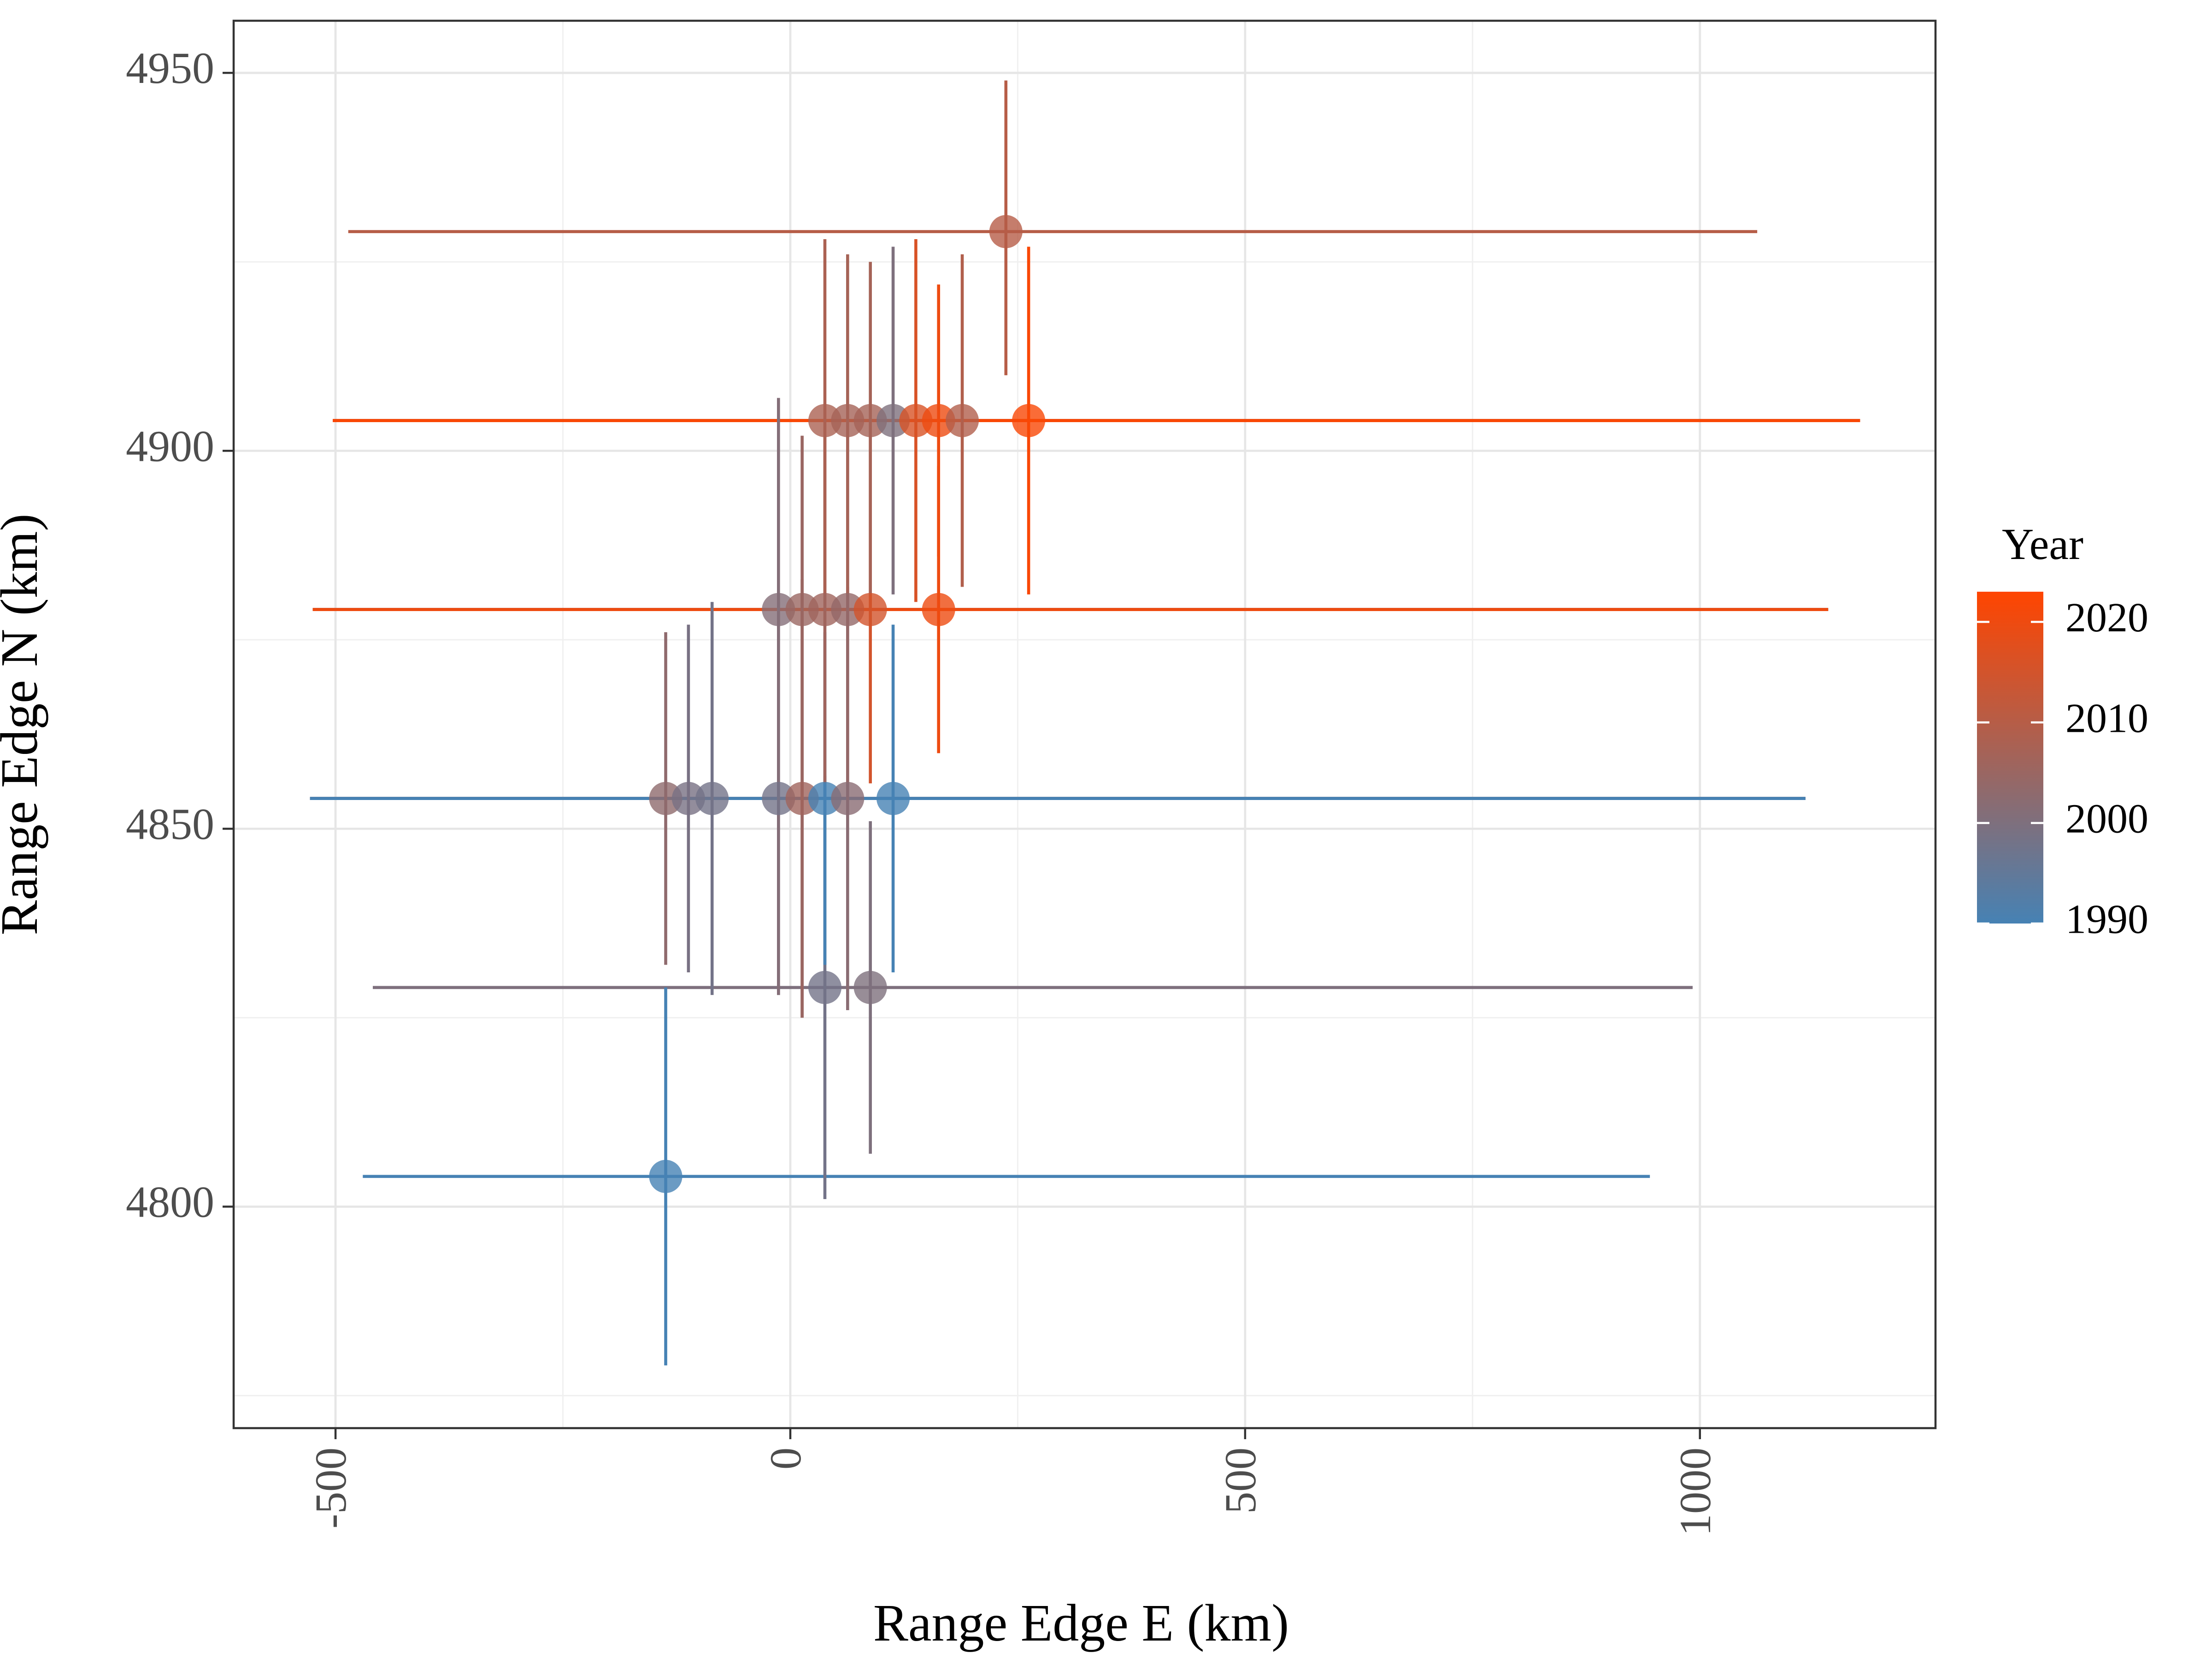 The image size is (2212, 1659). What do you see at coordinates (2010, 758) in the screenshot?
I see `colorbar` at bounding box center [2010, 758].